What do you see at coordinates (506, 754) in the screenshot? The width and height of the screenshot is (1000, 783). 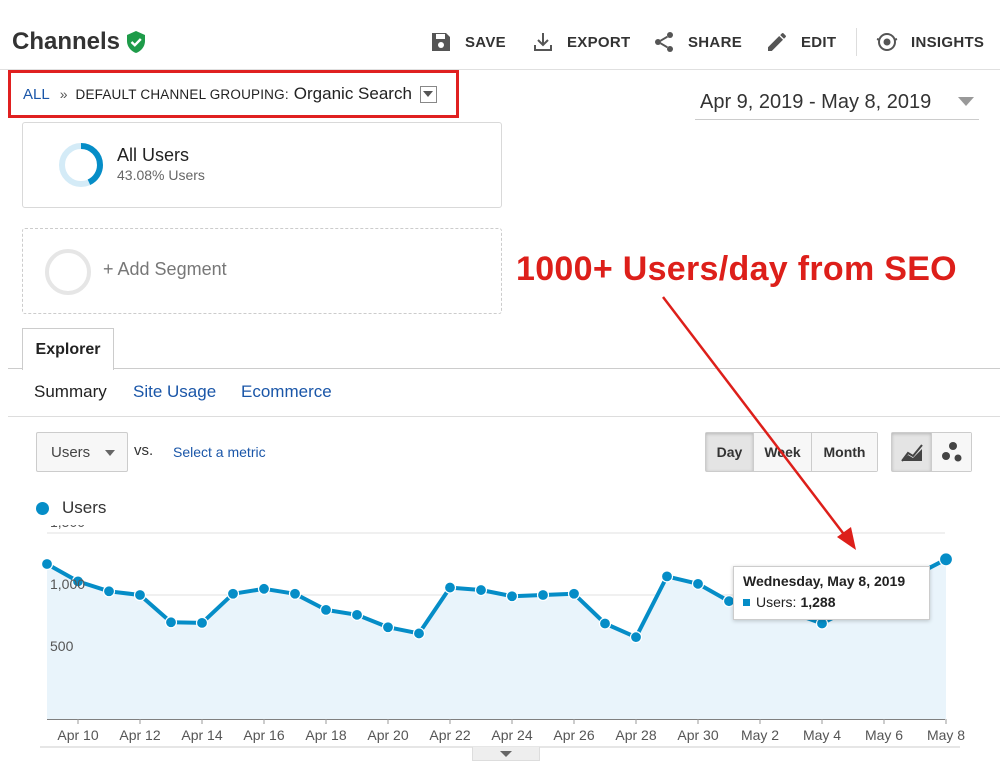 I see `chart-collapse-handle` at bounding box center [506, 754].